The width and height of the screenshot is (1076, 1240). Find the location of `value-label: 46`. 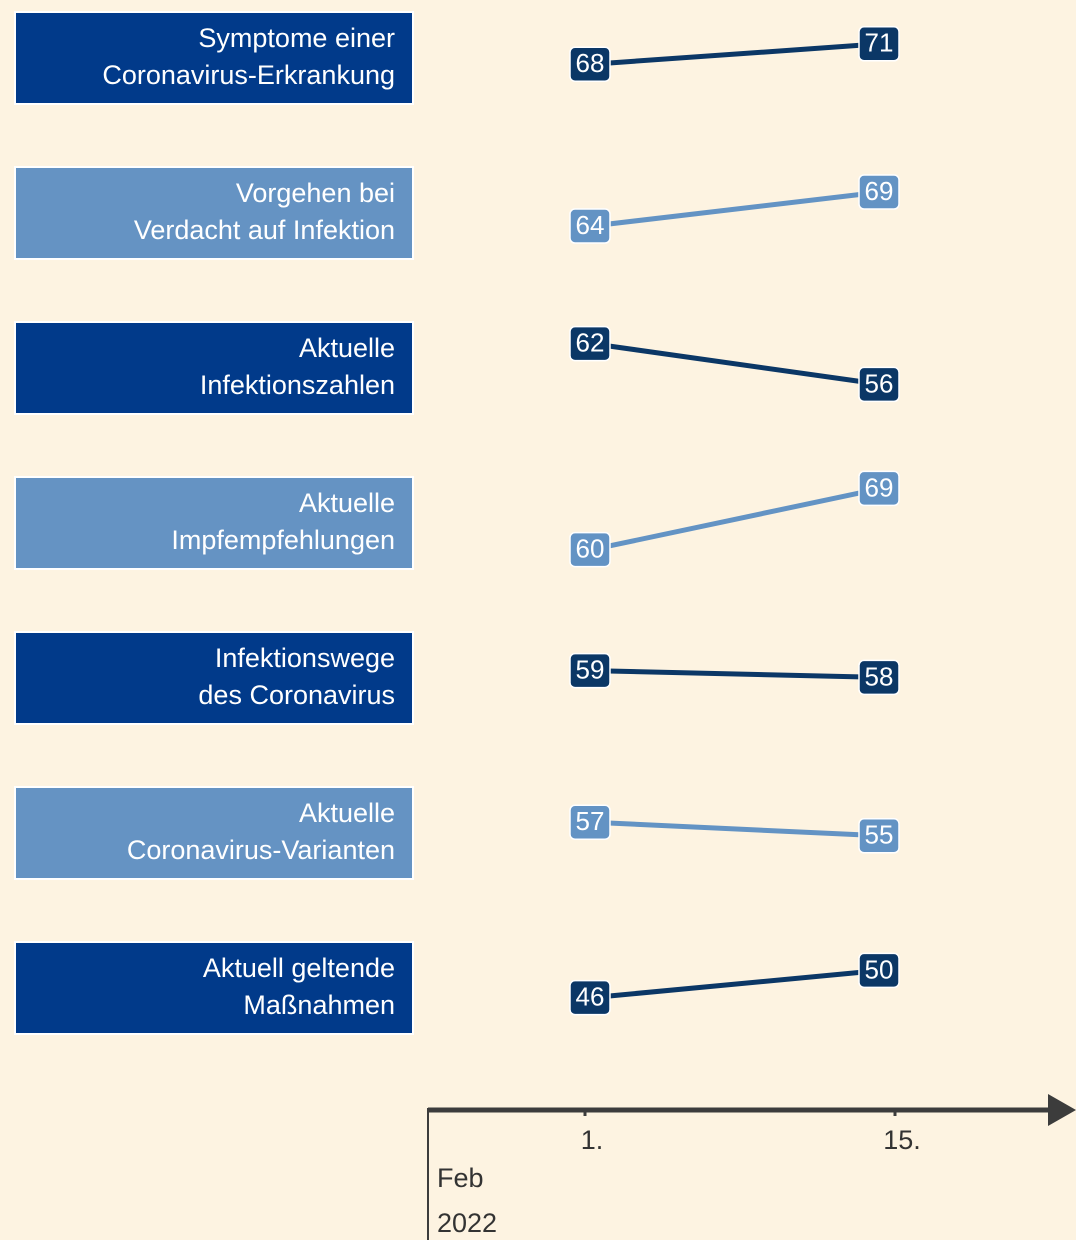

value-label: 46 is located at coordinates (590, 996).